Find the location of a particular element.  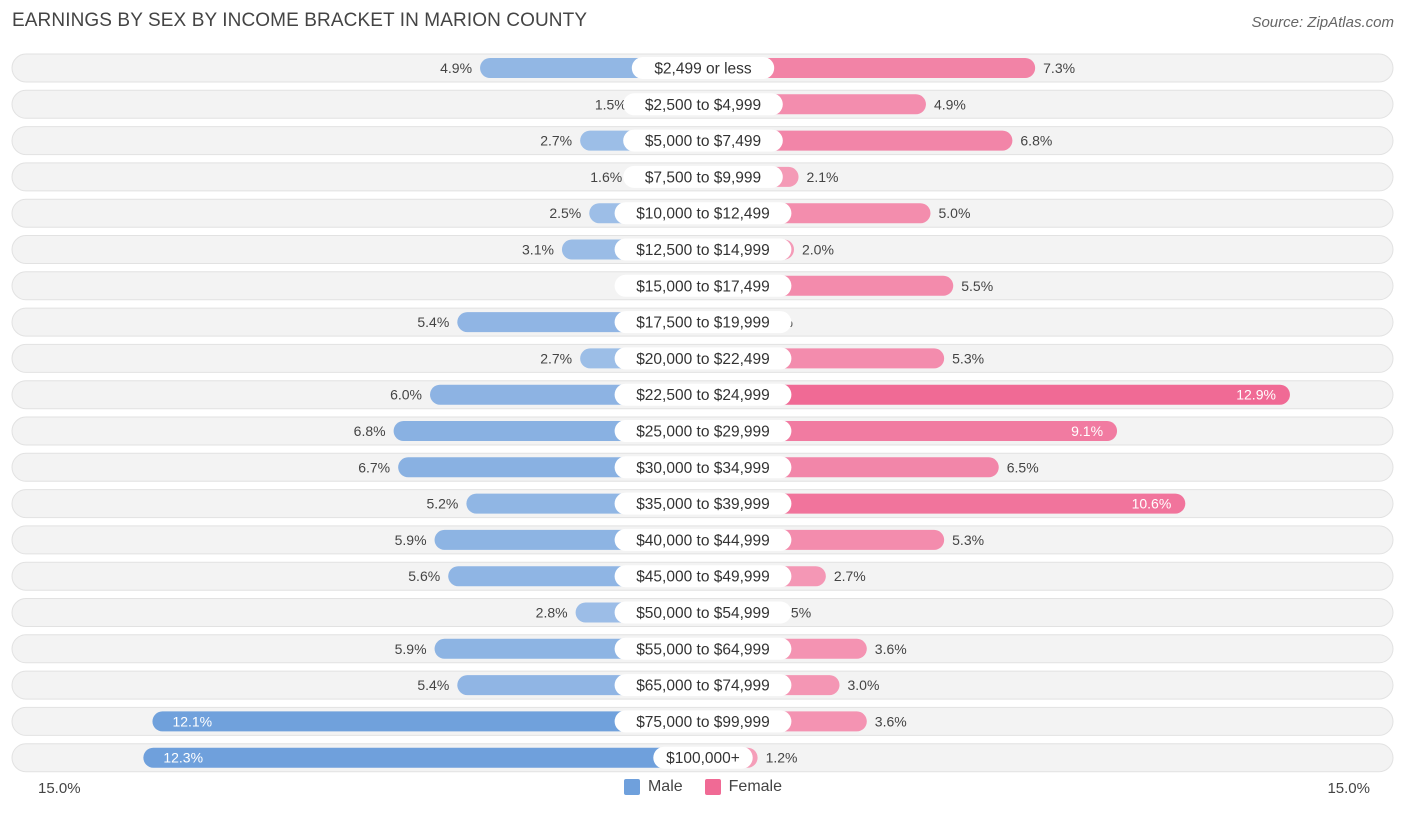

value-label-female: 9.1% is located at coordinates (1087, 431).